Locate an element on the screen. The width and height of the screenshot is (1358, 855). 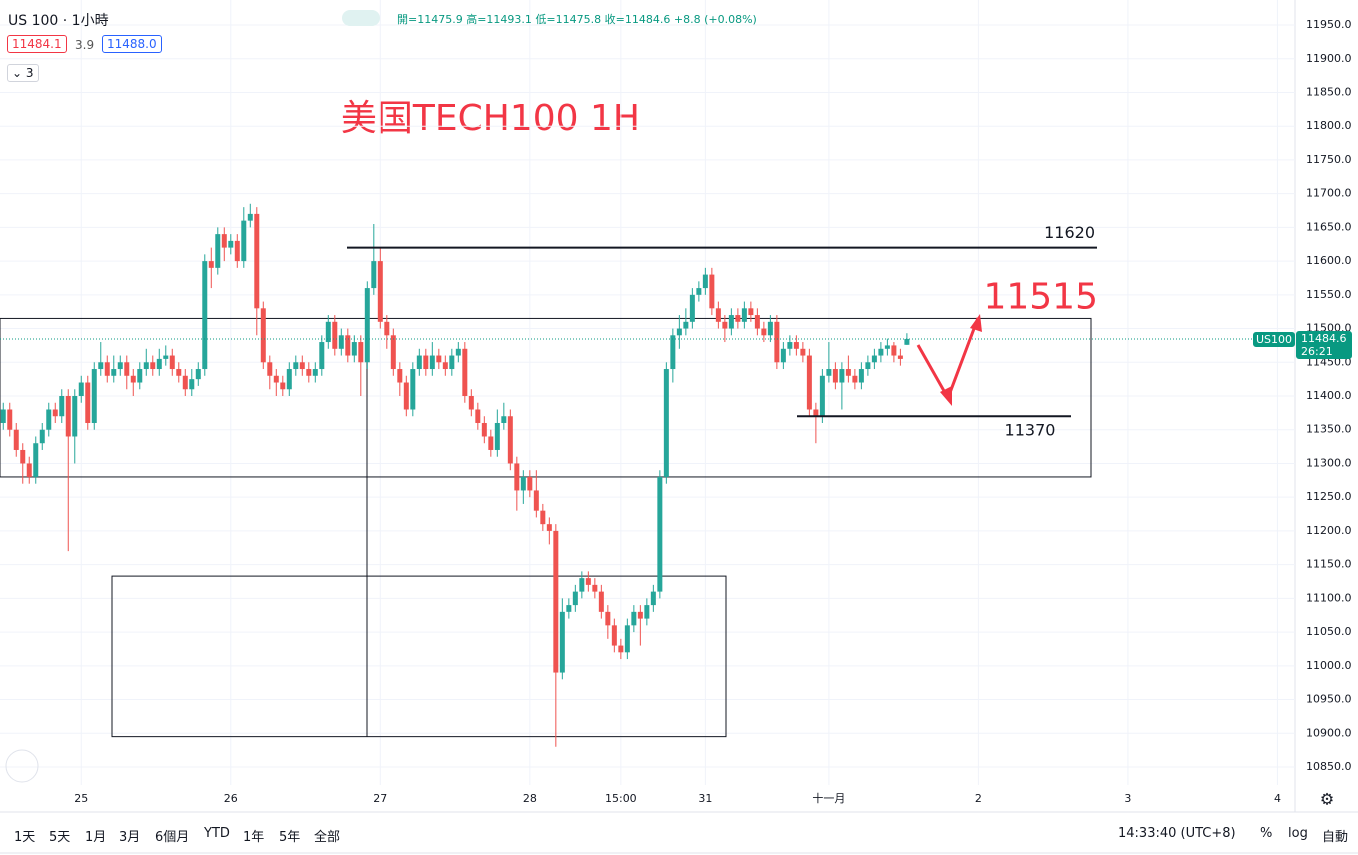
y-tick-label: 11250.0 is located at coordinates (1329, 496).